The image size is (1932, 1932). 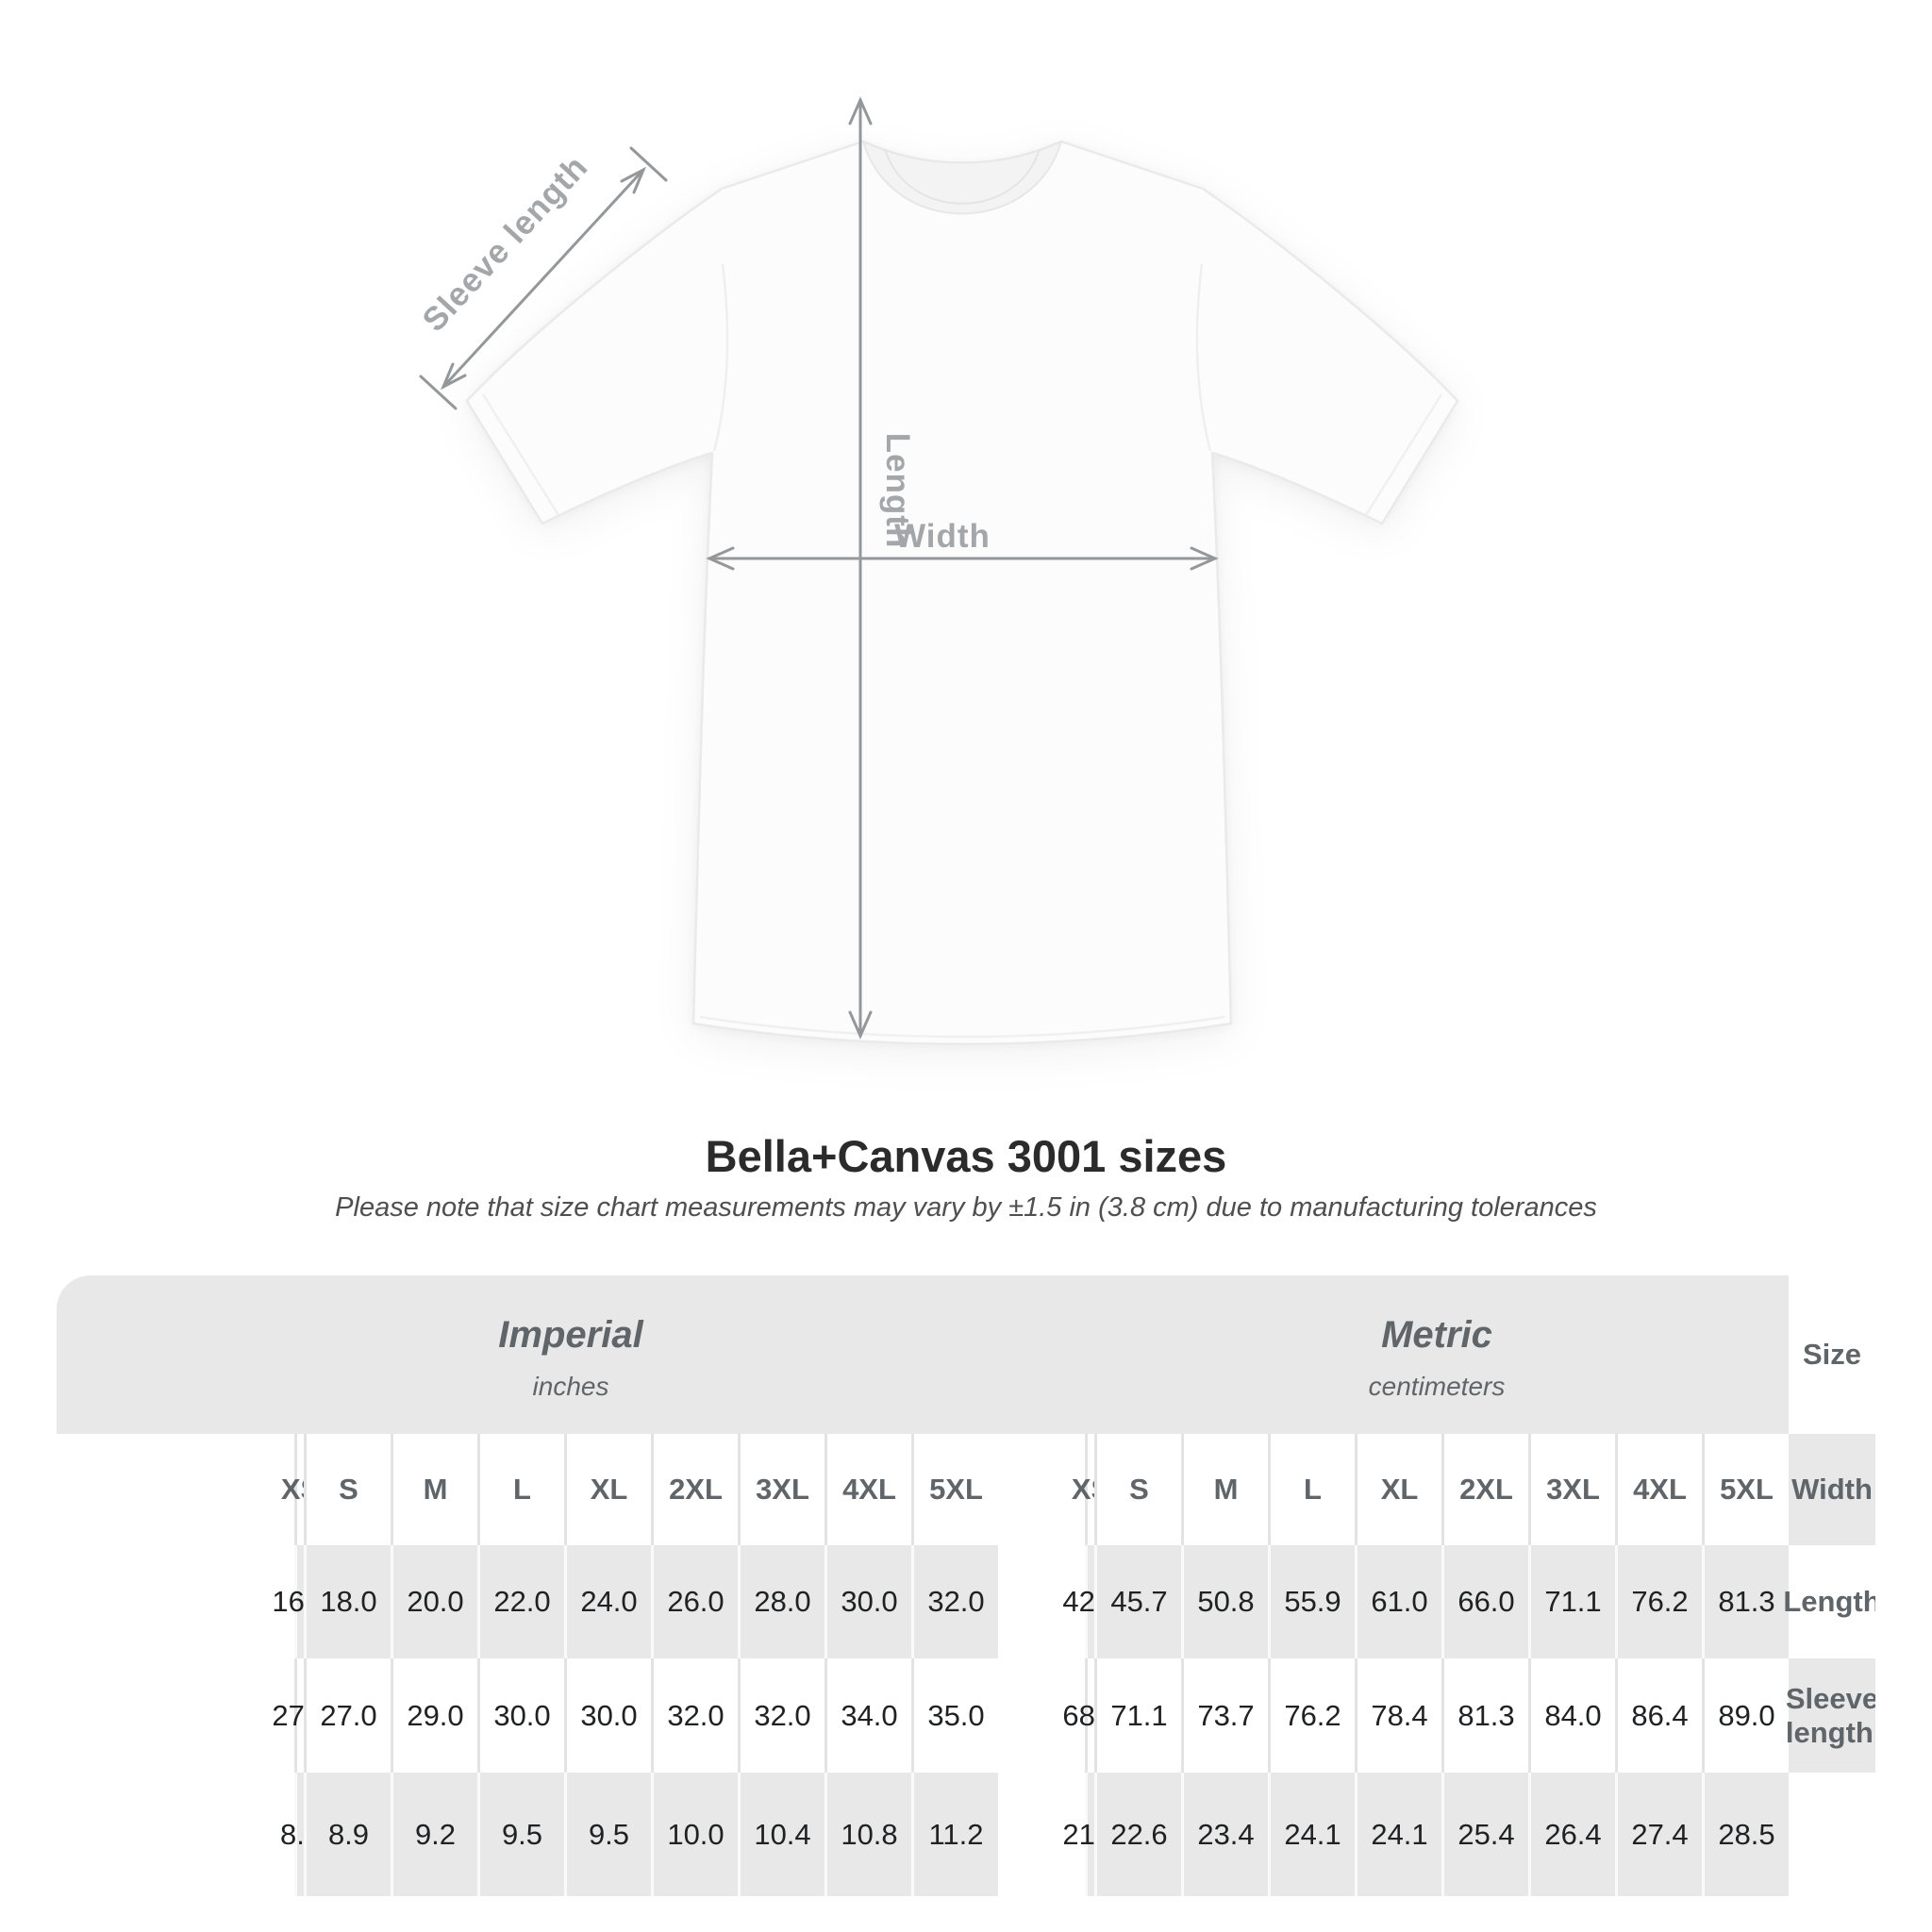 What do you see at coordinates (1138, 1834) in the screenshot?
I see `table-cell: 22.6` at bounding box center [1138, 1834].